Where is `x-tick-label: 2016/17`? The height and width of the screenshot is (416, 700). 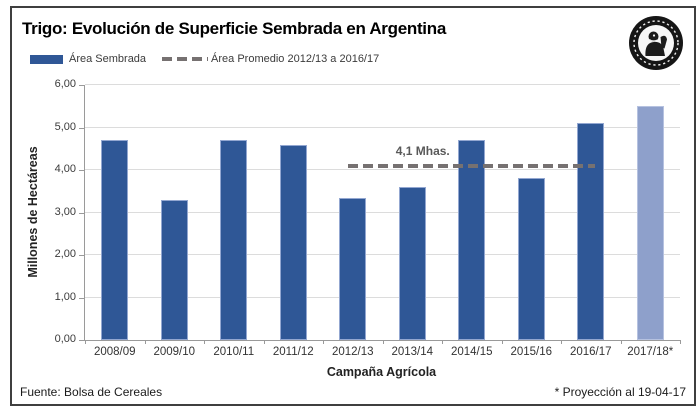
x-tick-label: 2016/17 is located at coordinates (590, 352).